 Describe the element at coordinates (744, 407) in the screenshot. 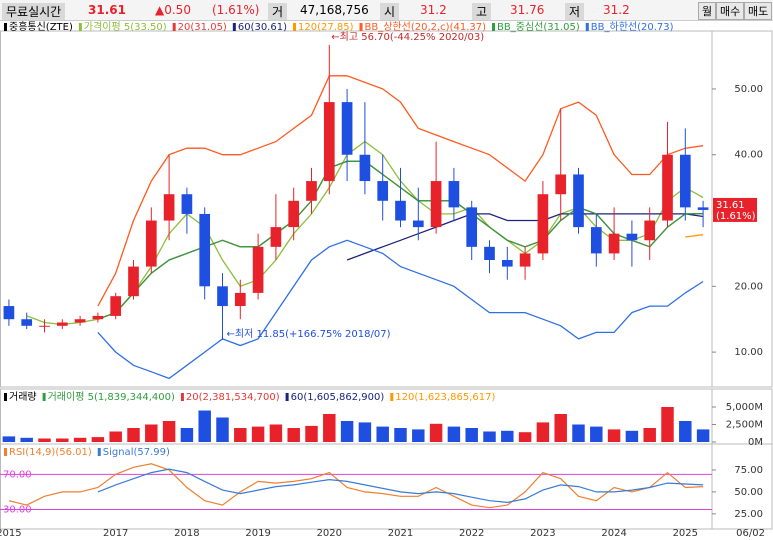

I see `y-tick-label: 5,000M` at that location.